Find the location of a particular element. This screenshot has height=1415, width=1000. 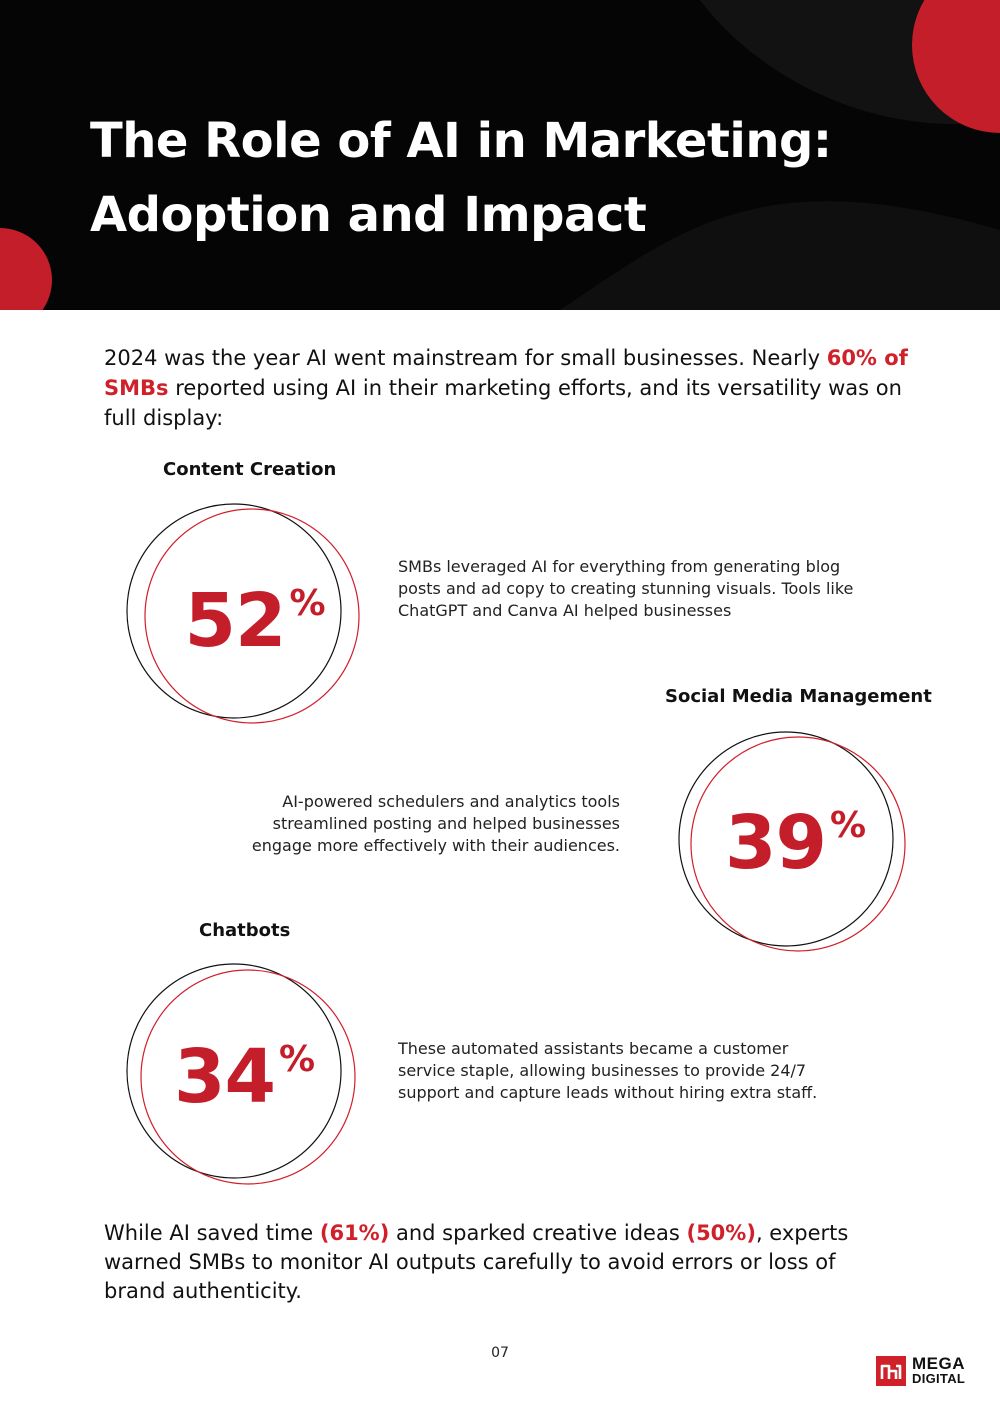

stat-ring-content-creation is located at coordinates (243, 613).